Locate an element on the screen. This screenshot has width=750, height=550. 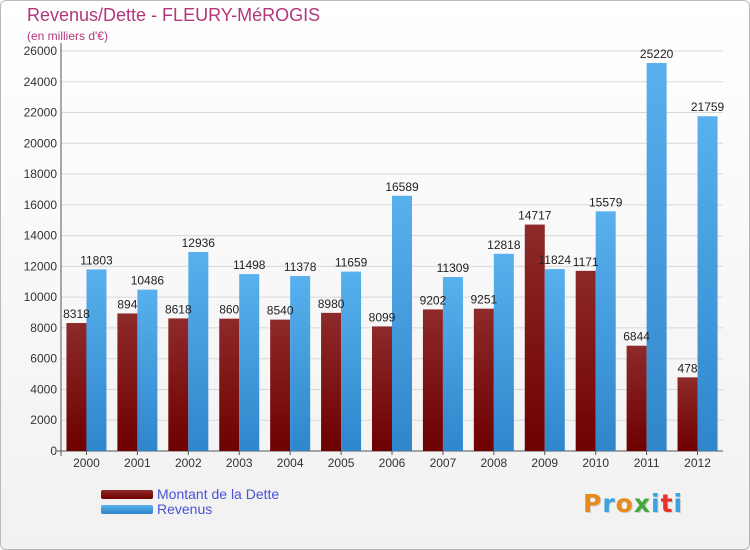
data-label: 11498 is located at coordinates (249, 265).